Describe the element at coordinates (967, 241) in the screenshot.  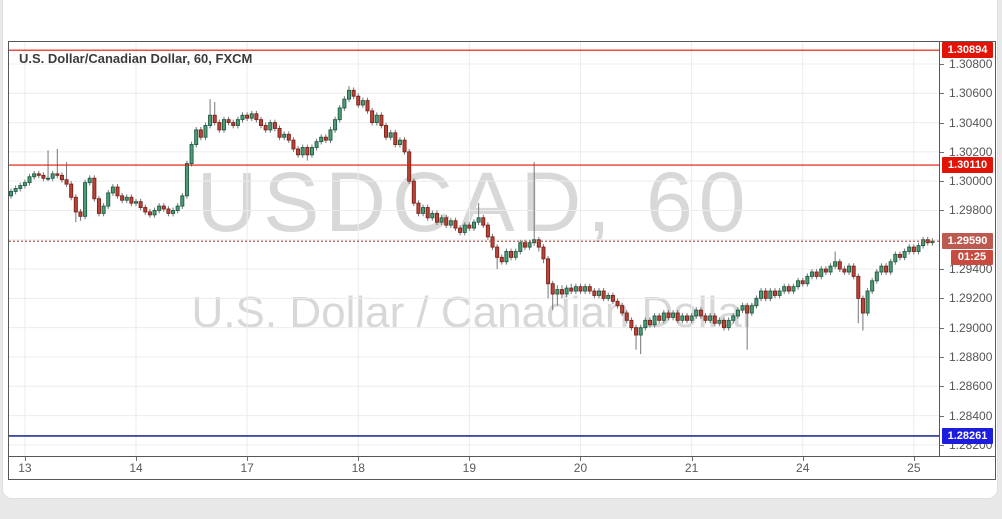
I see `last-price-badge: 1.29590` at that location.